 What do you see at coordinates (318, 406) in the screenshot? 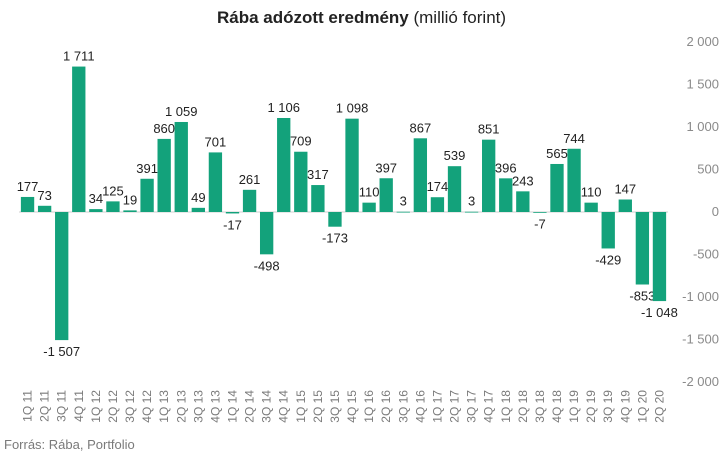
I see `x-tick-label: 2Q 15` at bounding box center [318, 406].